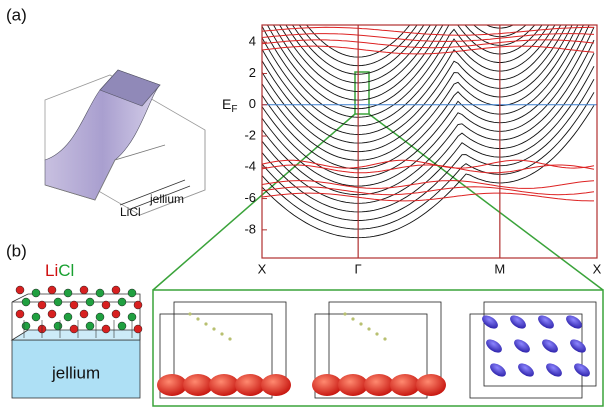 The width and height of the screenshot is (605, 409). I want to click on species: Li, so click(51, 270).